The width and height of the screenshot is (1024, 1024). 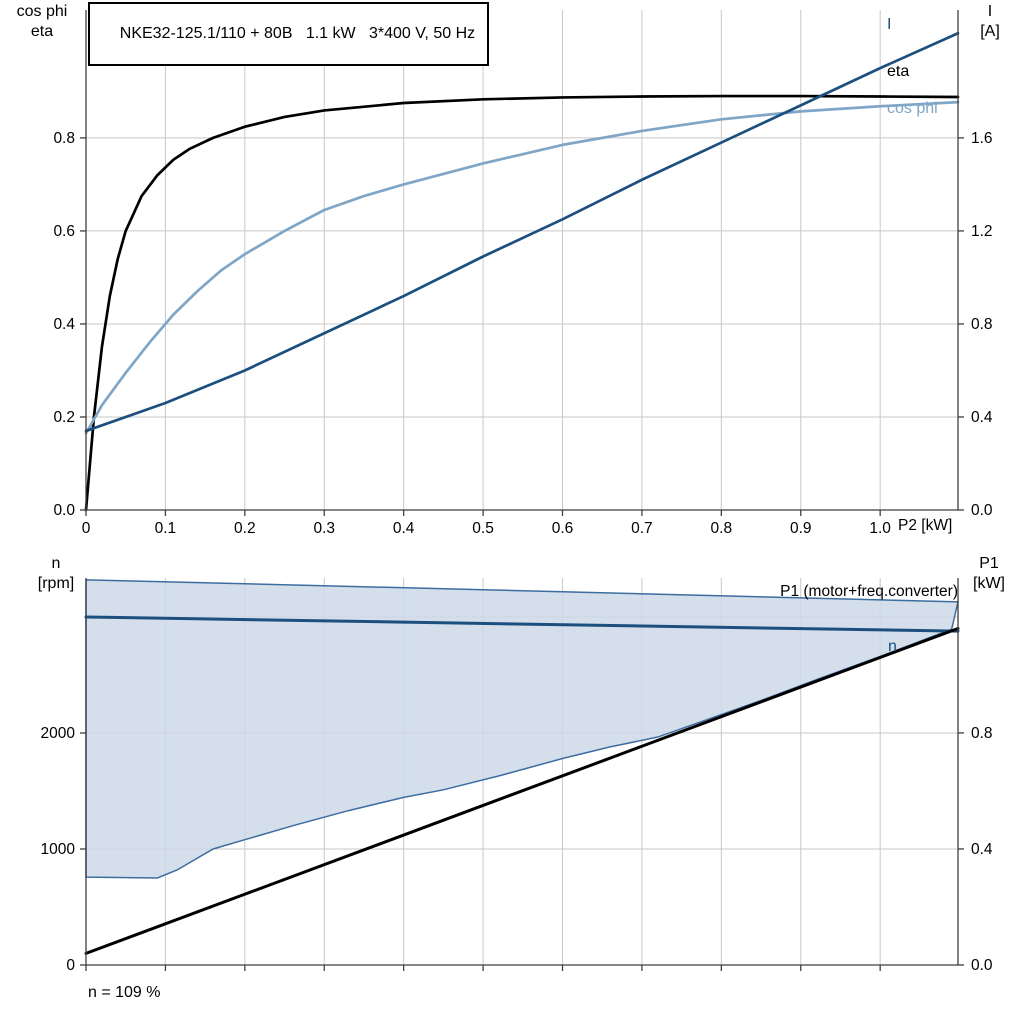 I want to click on axis-title-line-speed-unit: [rpm], so click(x=56, y=583).